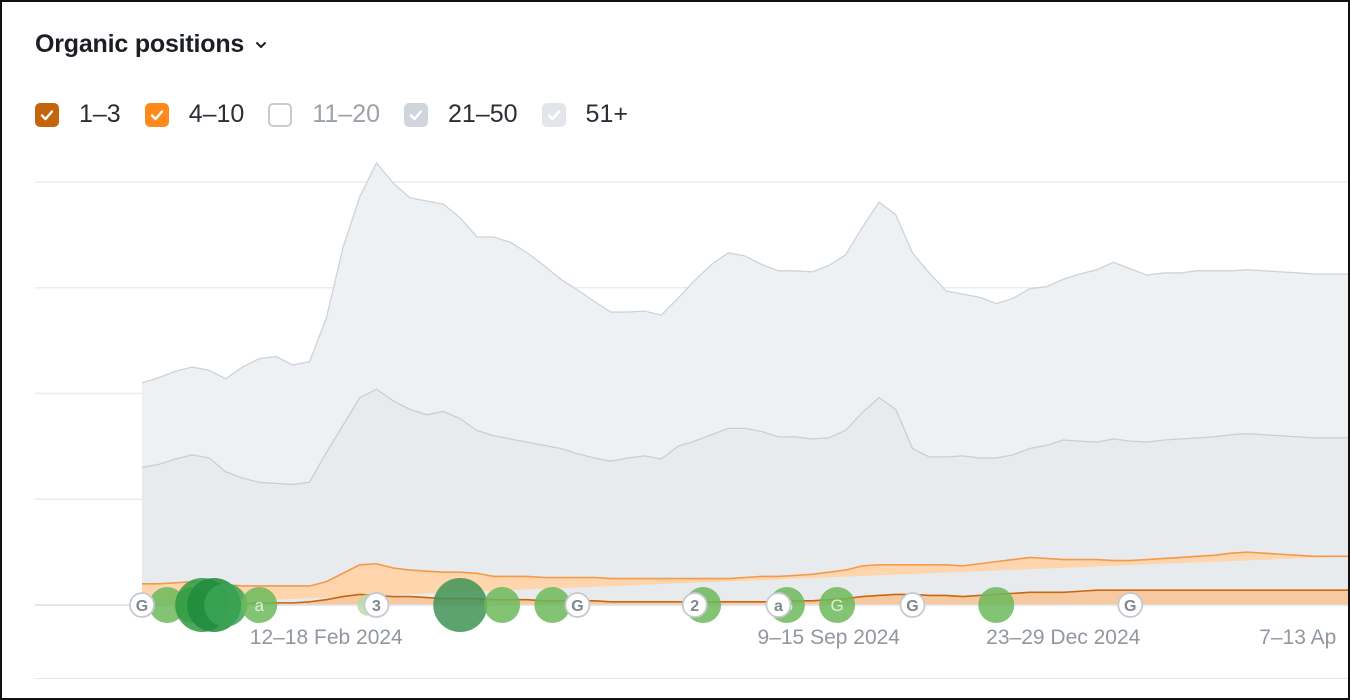 This screenshot has height=700, width=1350. I want to click on x-tick-label: 7–13 Ap, so click(1297, 637).